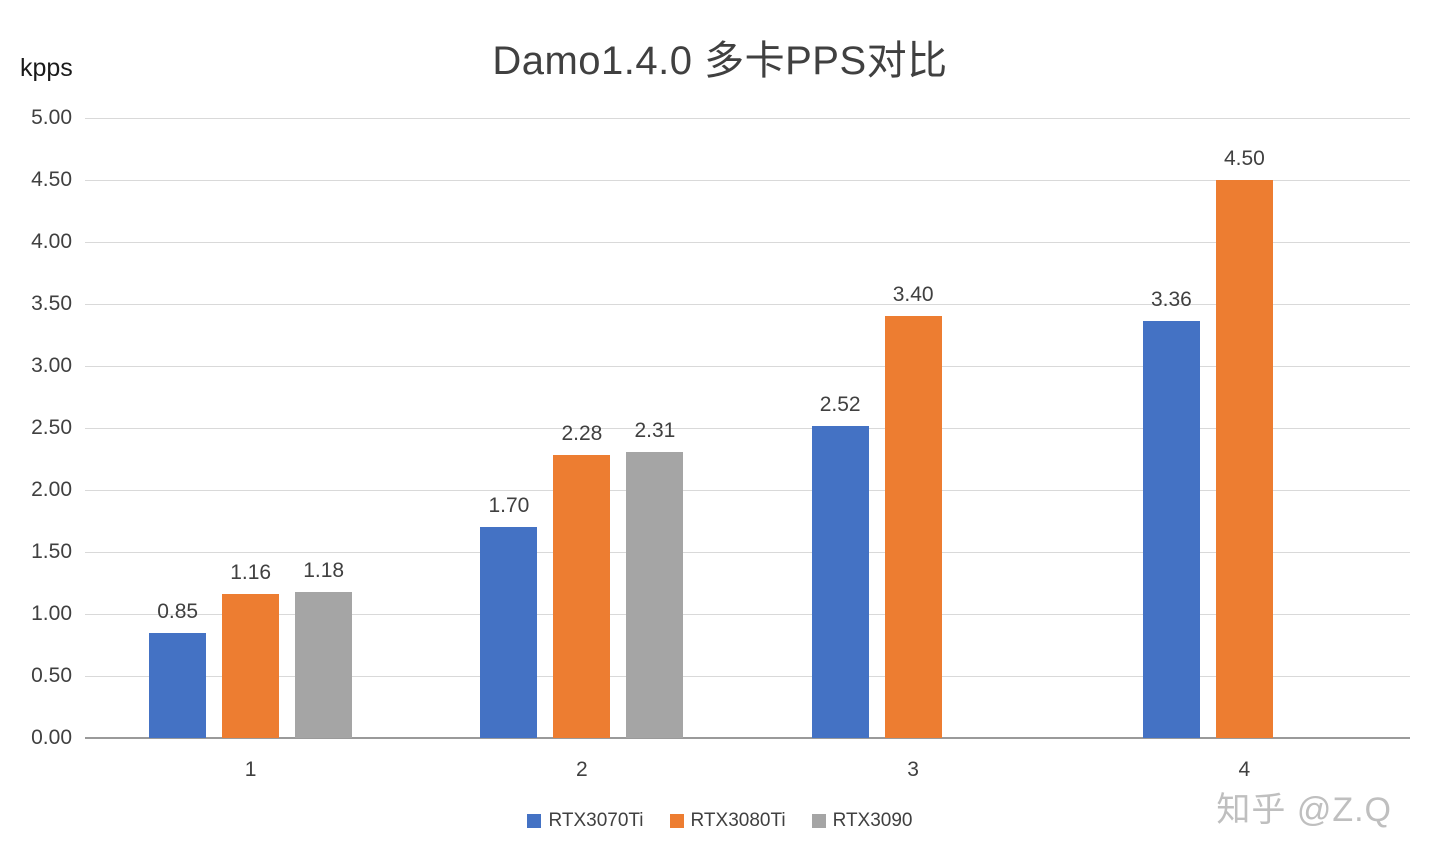  I want to click on bar-RTX3080Ti-cat3, so click(913, 527).